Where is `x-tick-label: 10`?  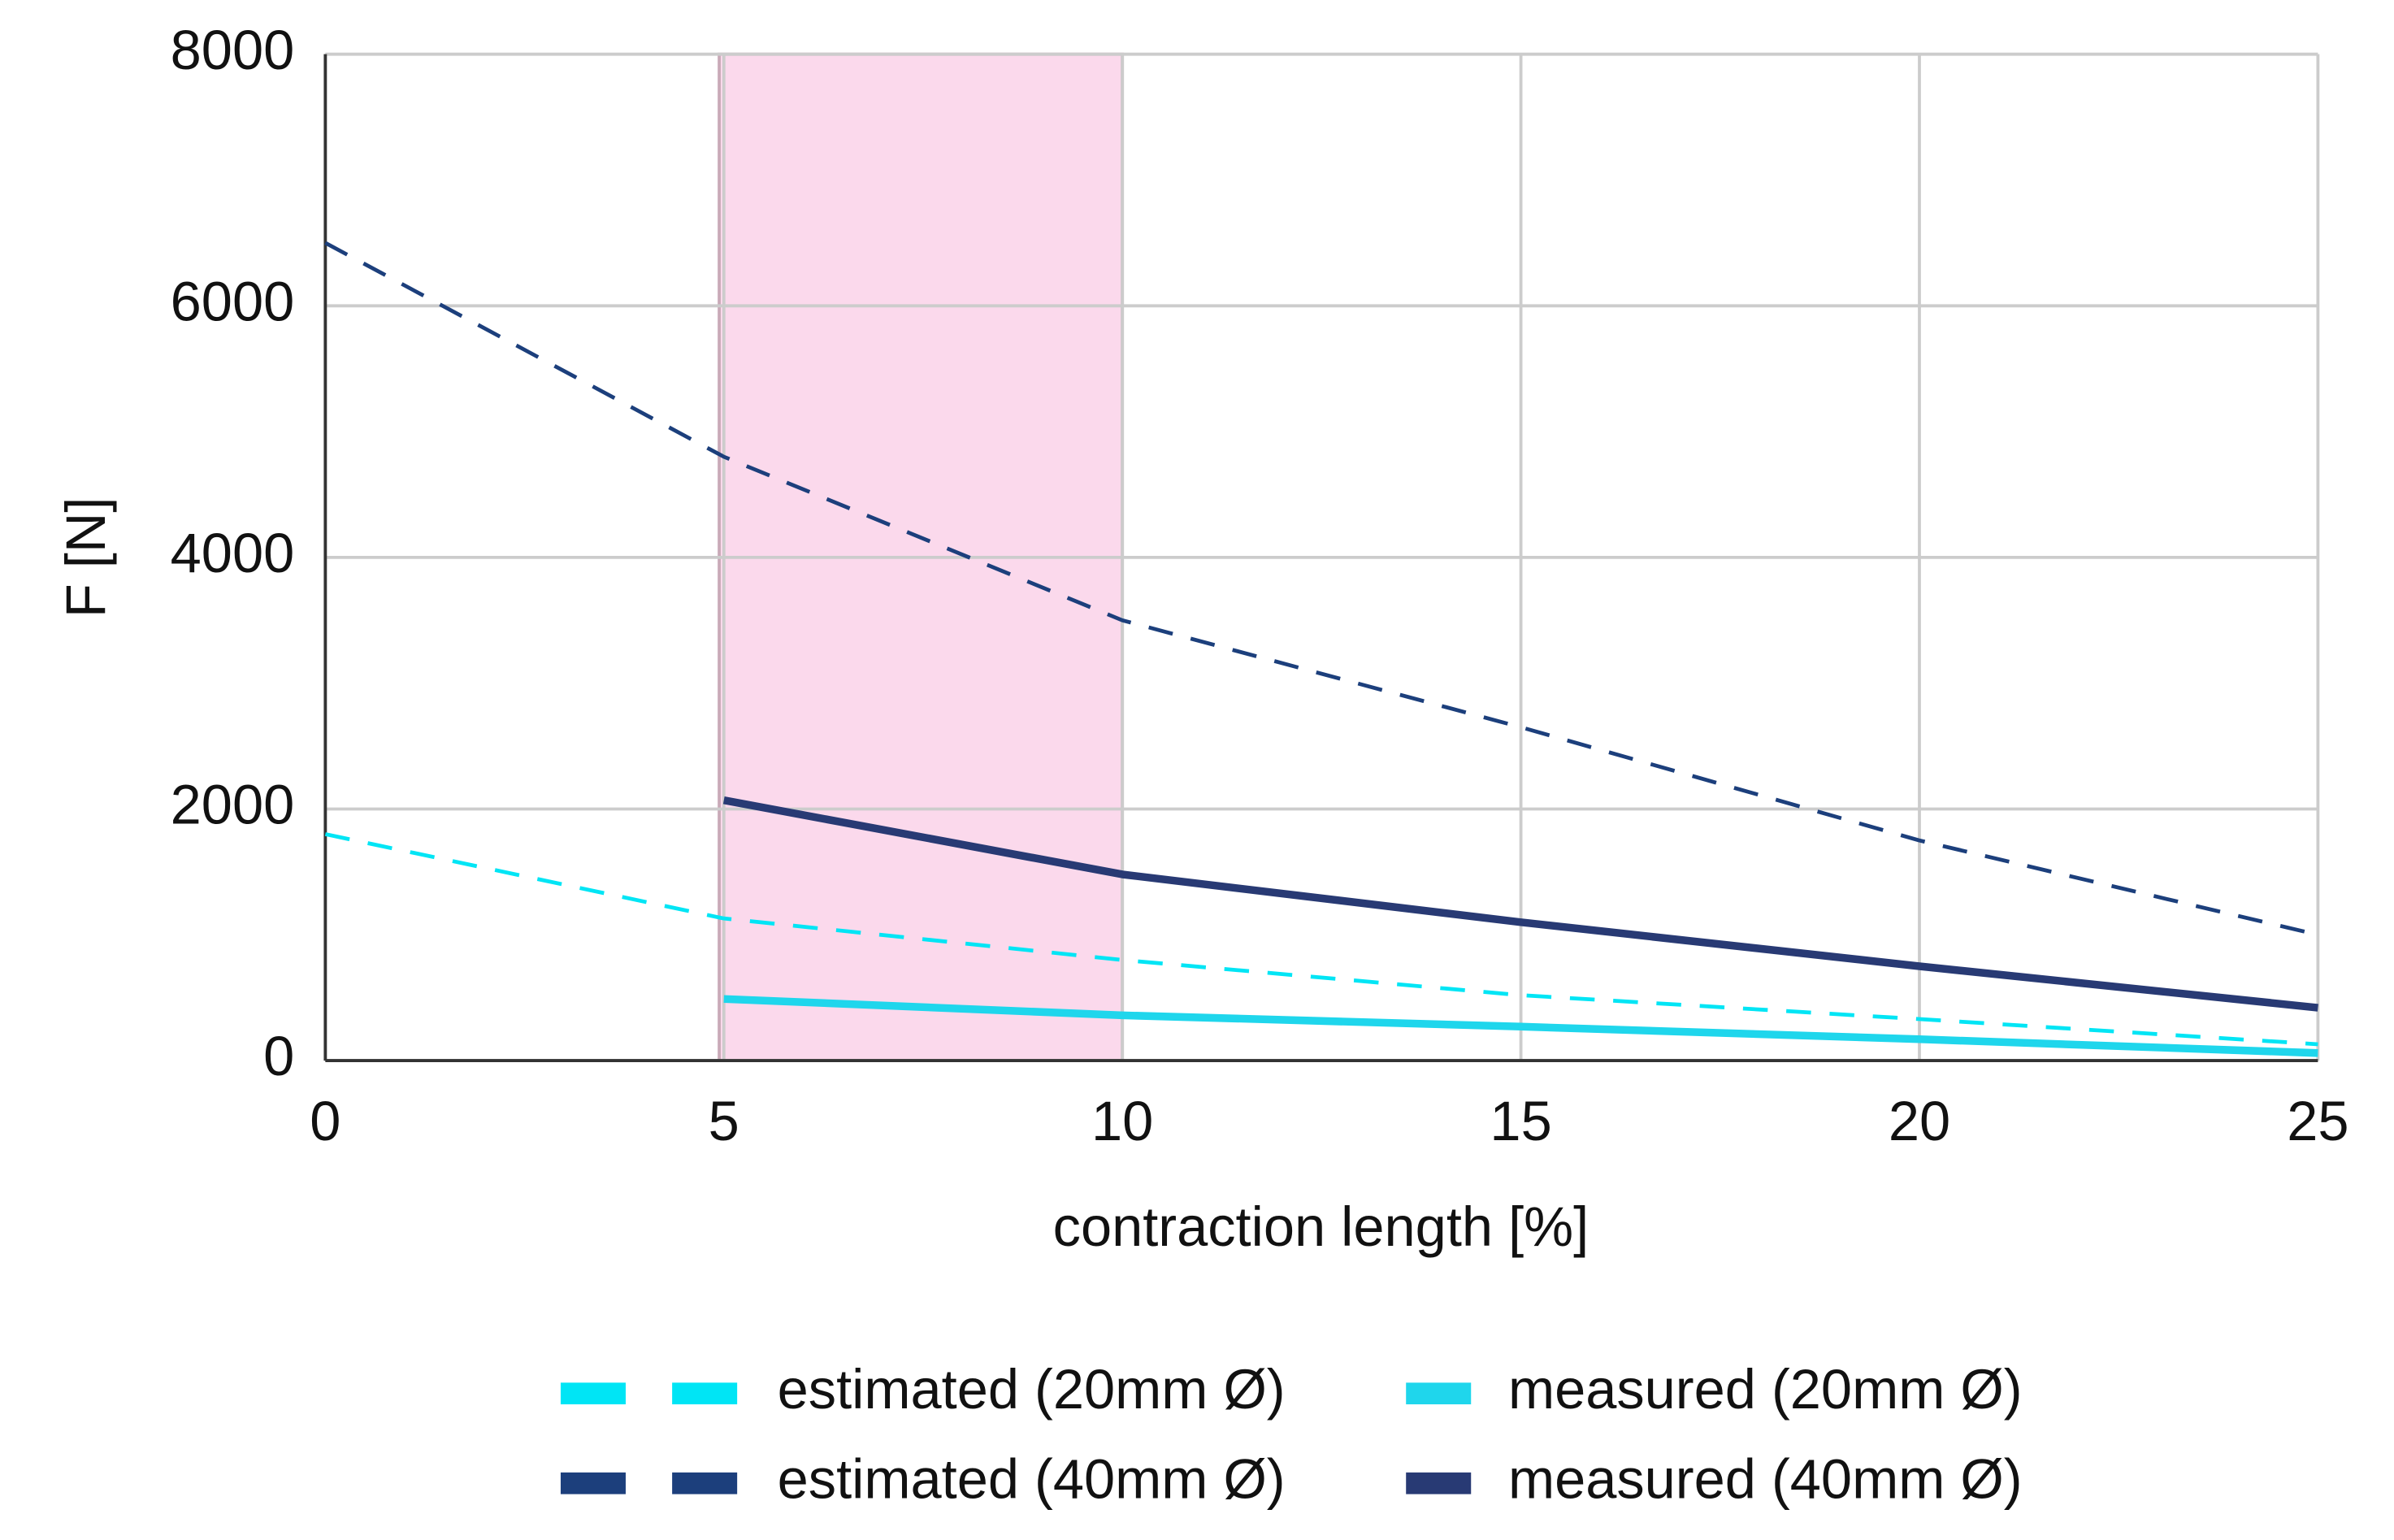 x-tick-label: 10 is located at coordinates (1122, 1121).